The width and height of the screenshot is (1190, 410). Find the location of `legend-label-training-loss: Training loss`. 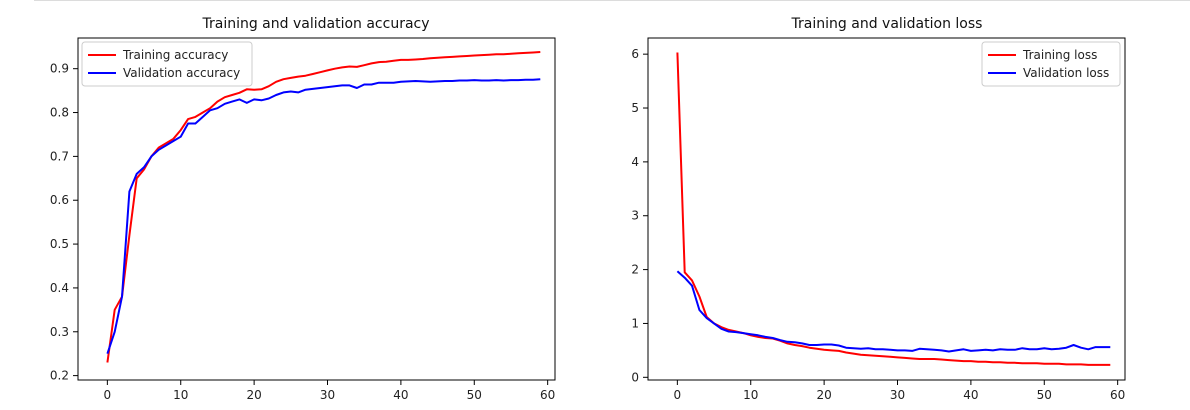

legend-label-training-loss: Training loss is located at coordinates (1059, 55).